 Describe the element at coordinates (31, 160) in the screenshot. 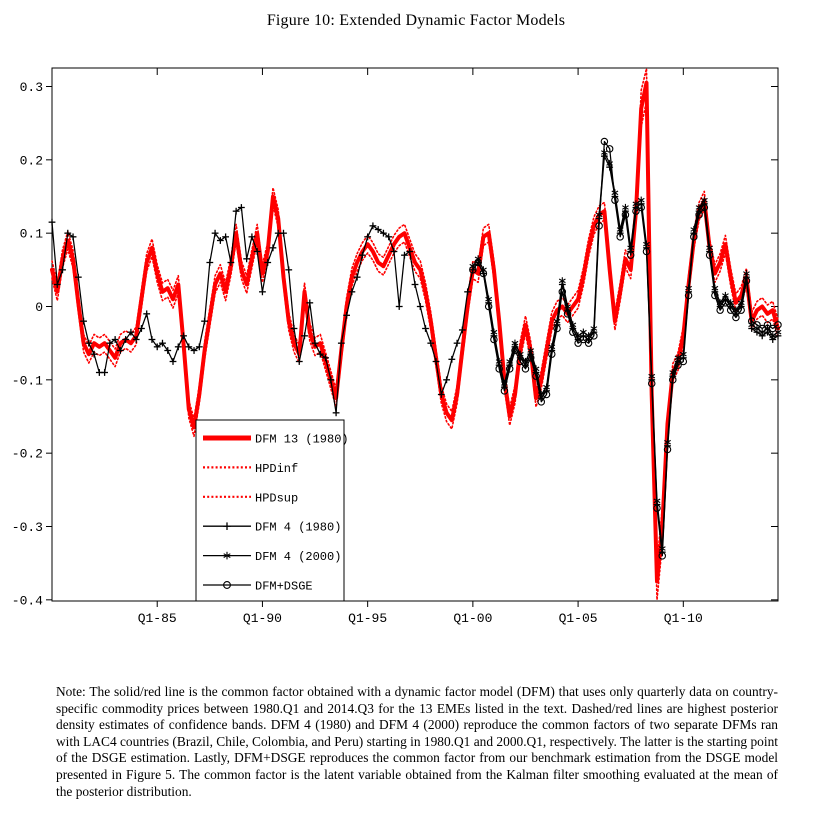

I see `y-tick-label: 0.2` at that location.